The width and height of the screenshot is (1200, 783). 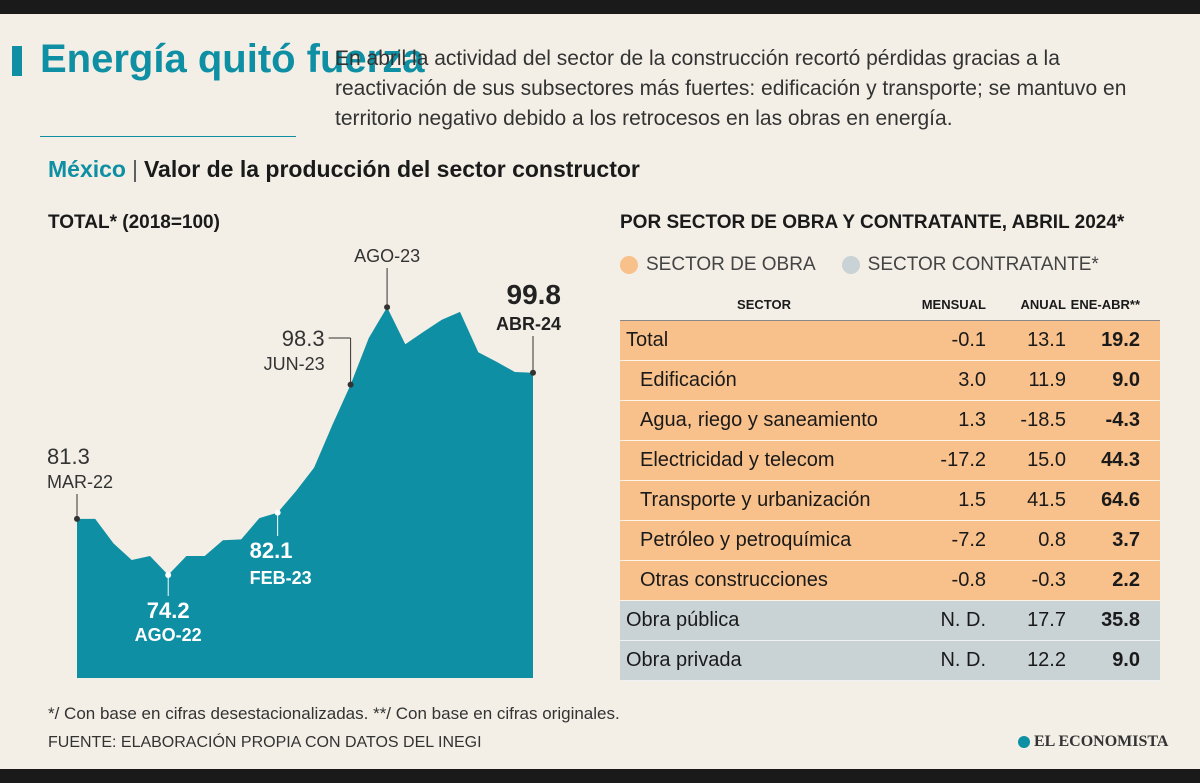 I want to click on header-mensual: MENSUAL, so click(x=953, y=304).